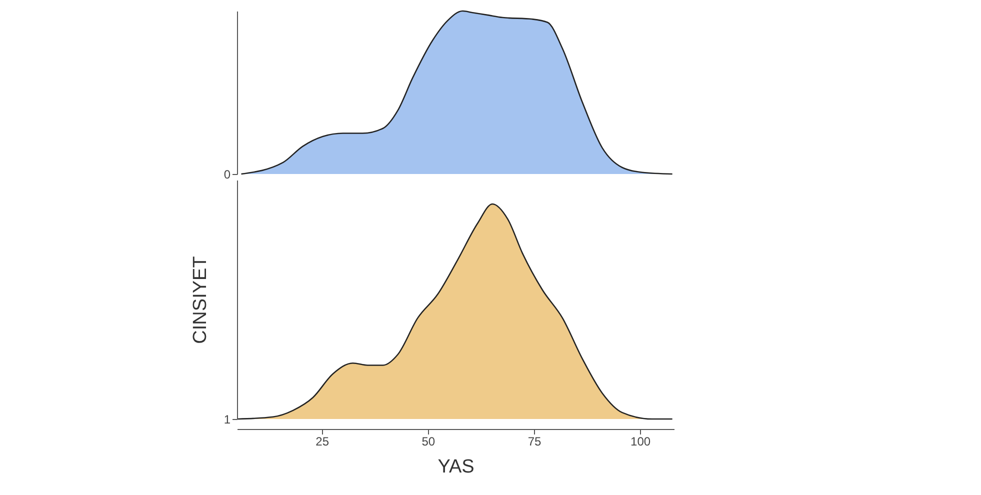  Describe the element at coordinates (429, 441) in the screenshot. I see `x-tick-label: 50` at that location.